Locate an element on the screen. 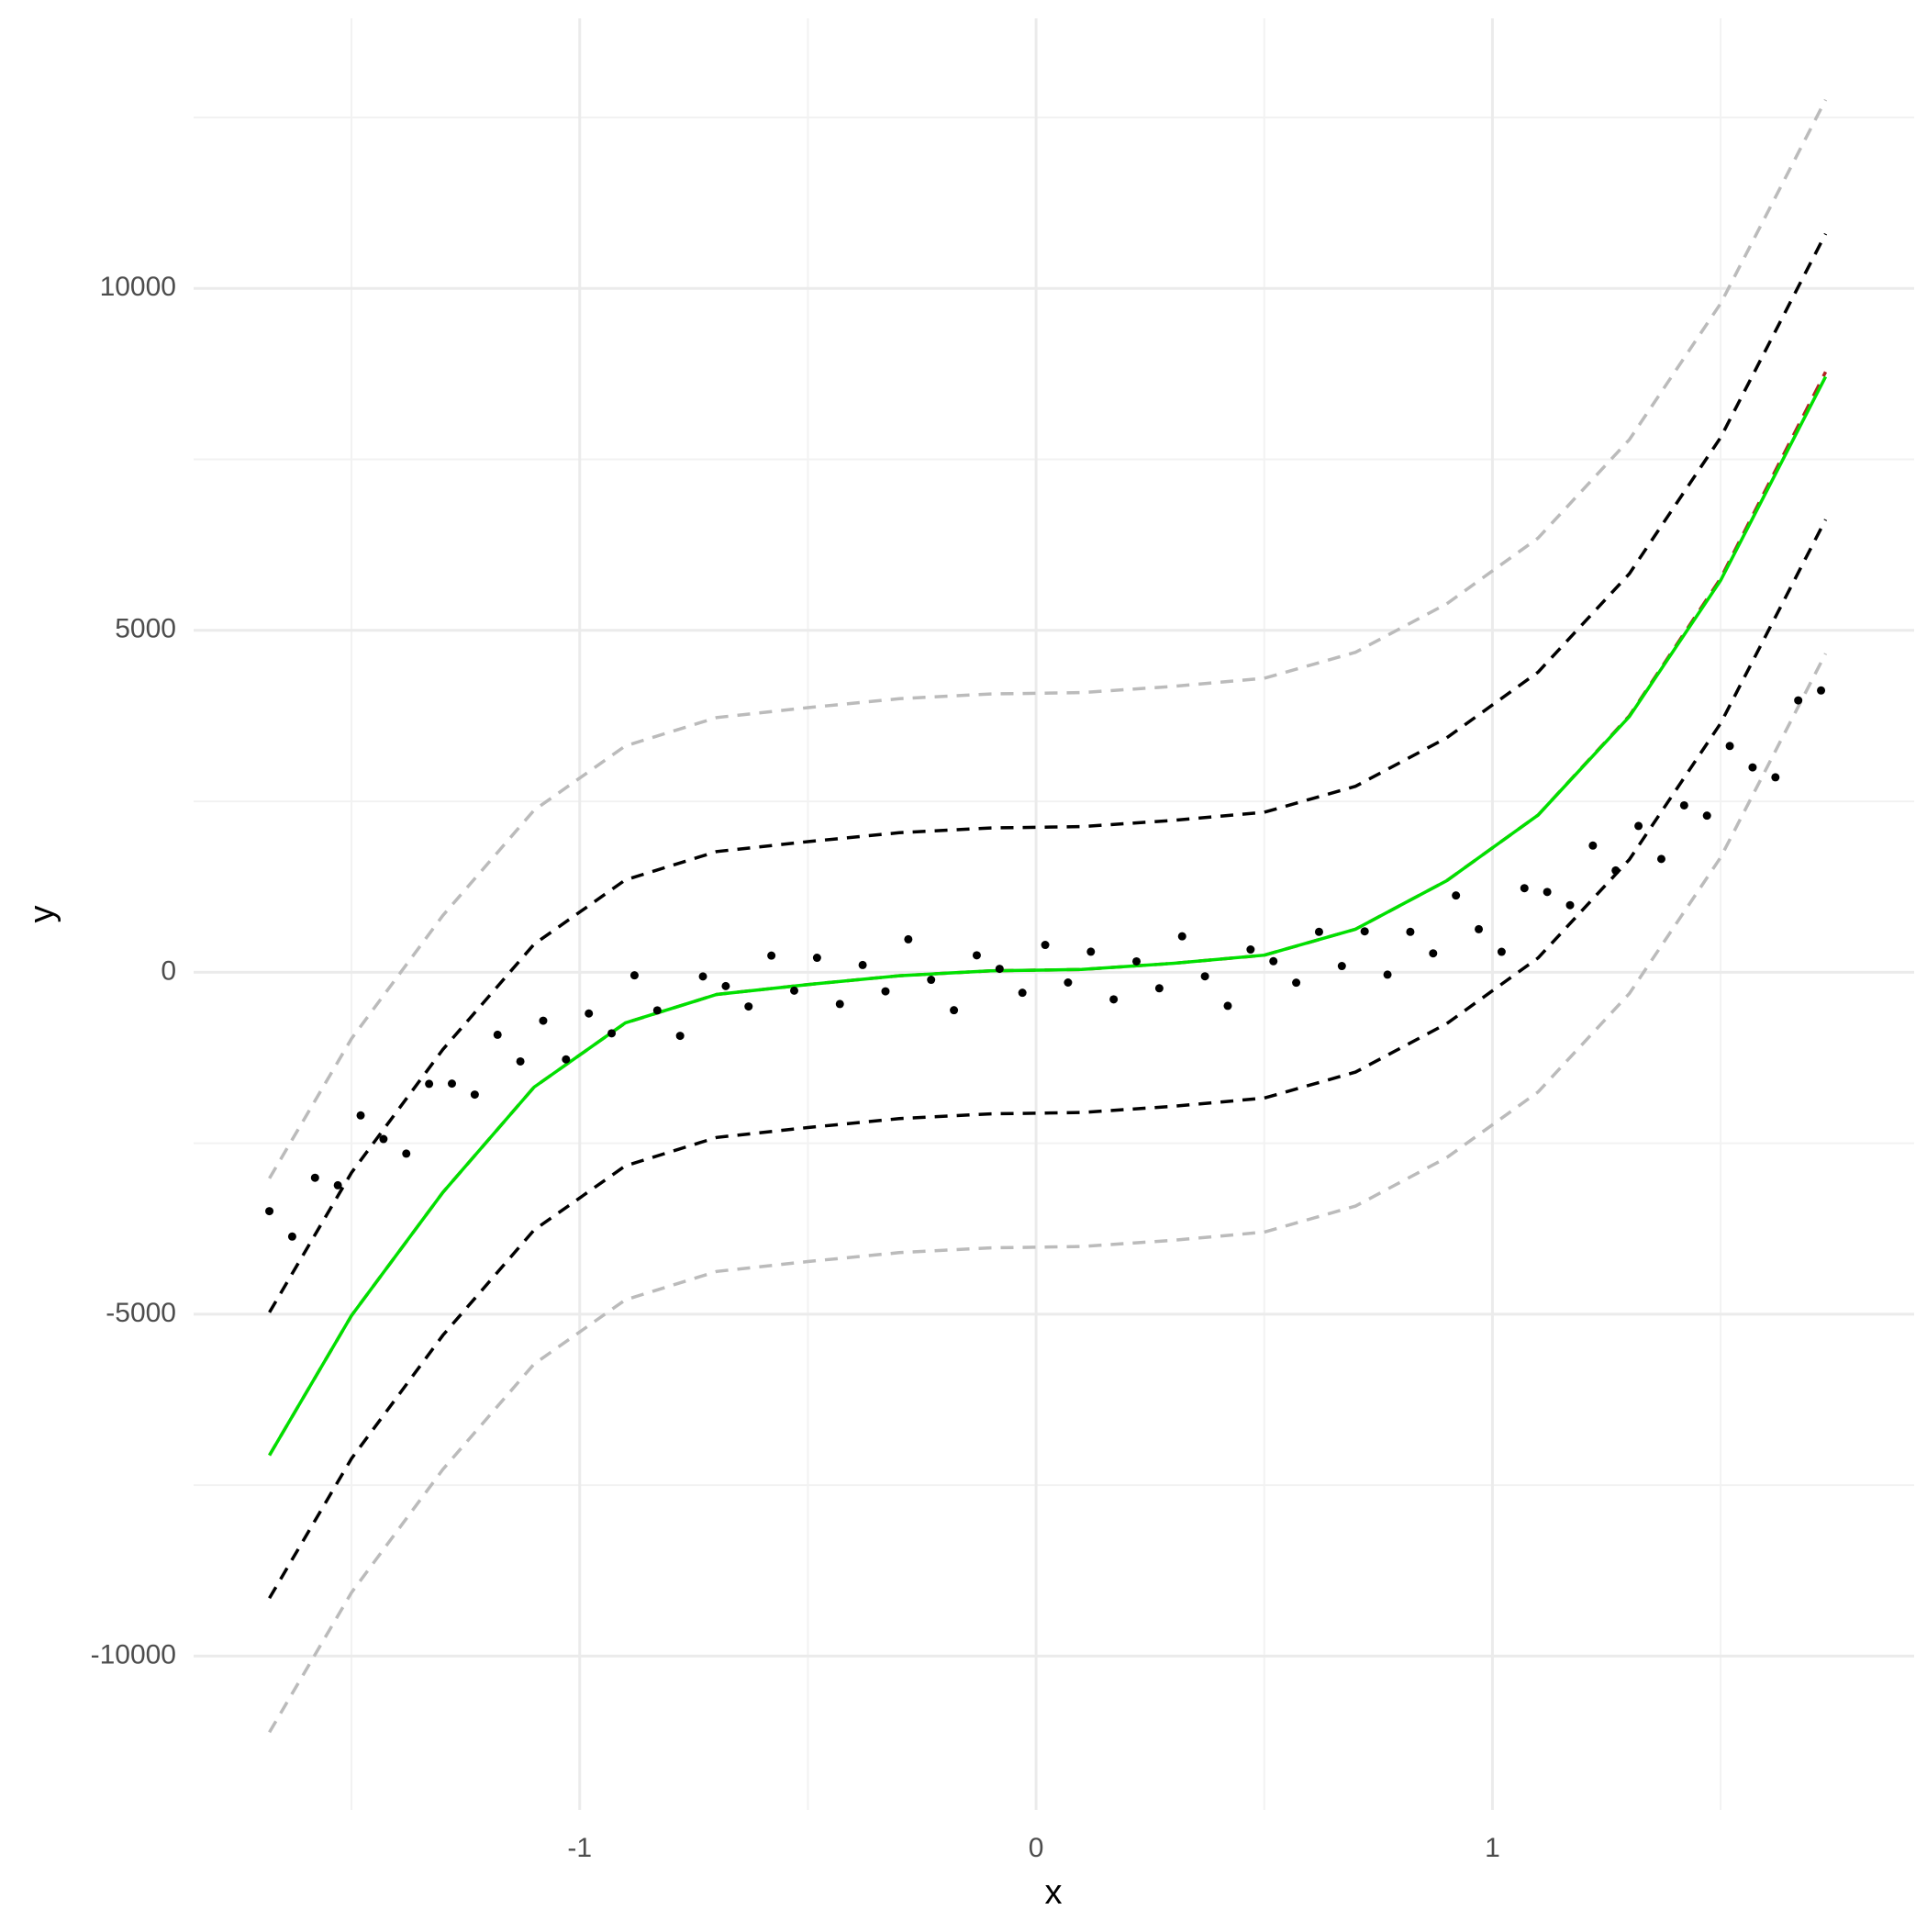 Image resolution: width=1927 pixels, height=1932 pixels. y-tick-label: -10000 is located at coordinates (133, 1654).